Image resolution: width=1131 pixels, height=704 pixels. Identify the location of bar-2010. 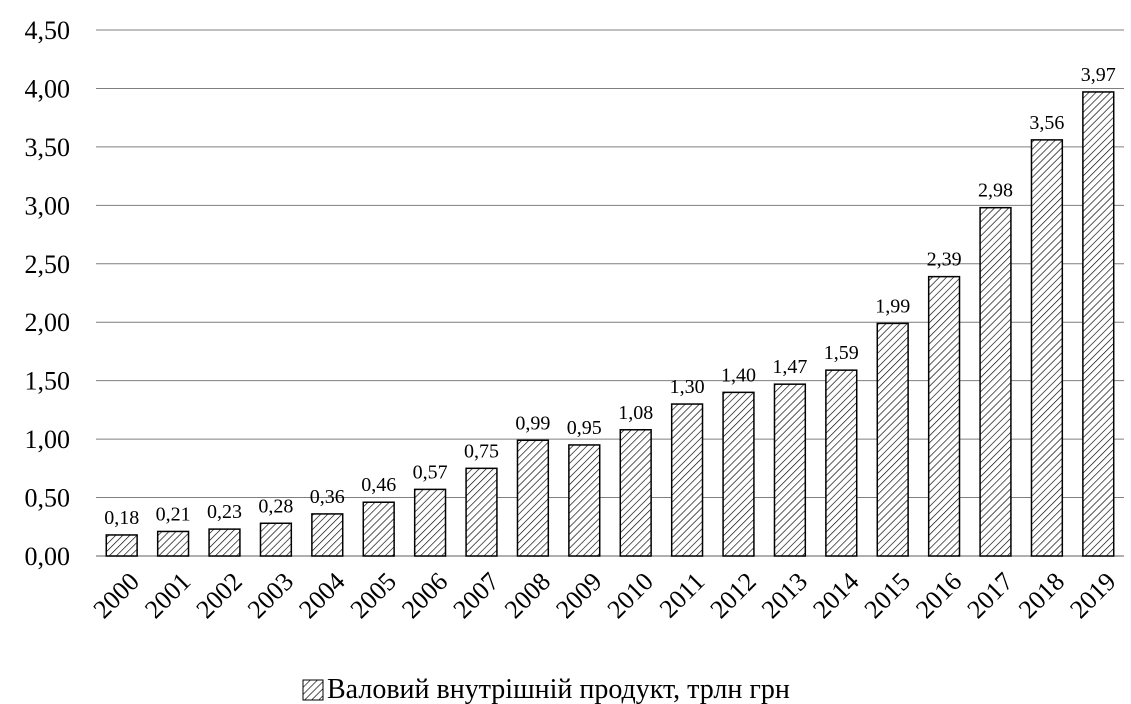
(635, 493).